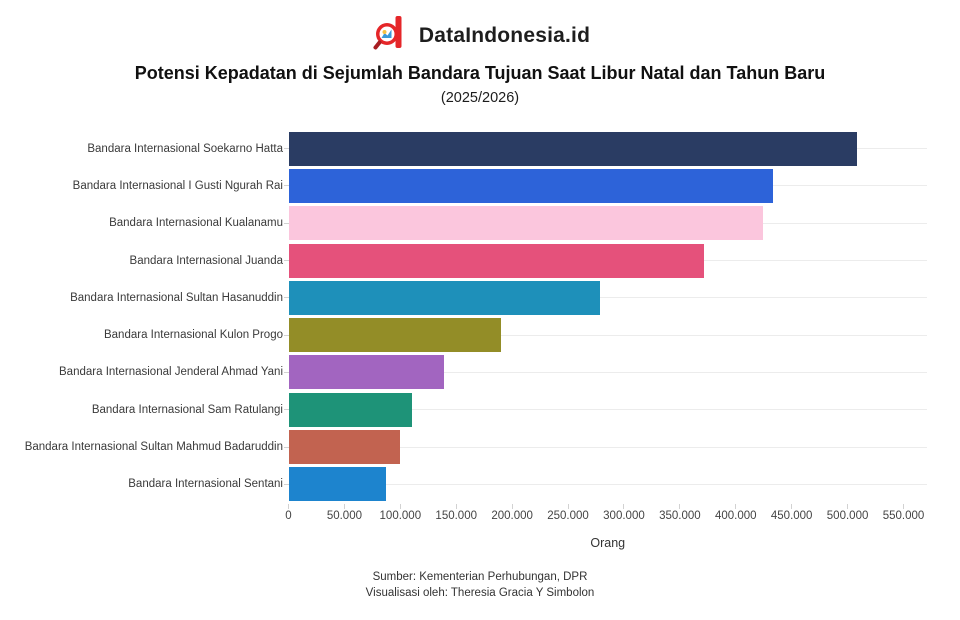 This screenshot has width=960, height=620. Describe the element at coordinates (504, 35) in the screenshot. I see `brand-name: DataIndonesia.id` at that location.